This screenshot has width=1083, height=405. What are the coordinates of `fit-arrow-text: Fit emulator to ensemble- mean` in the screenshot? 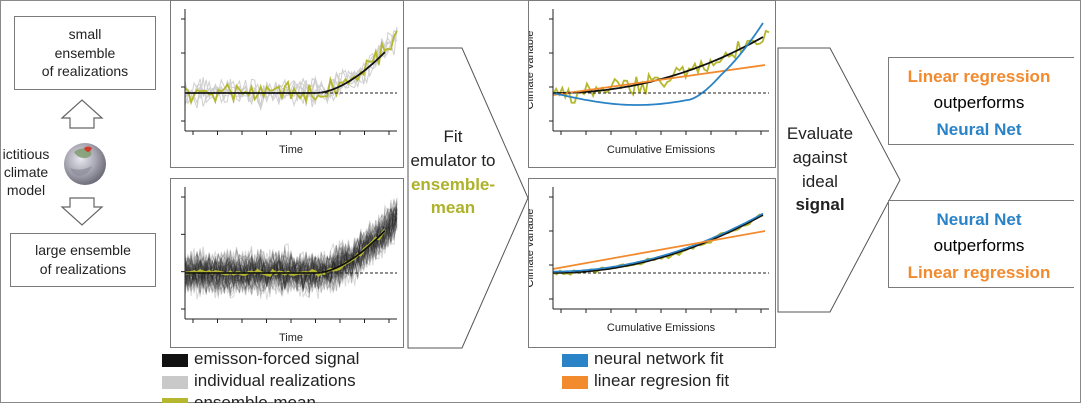 It's located at (453, 172).